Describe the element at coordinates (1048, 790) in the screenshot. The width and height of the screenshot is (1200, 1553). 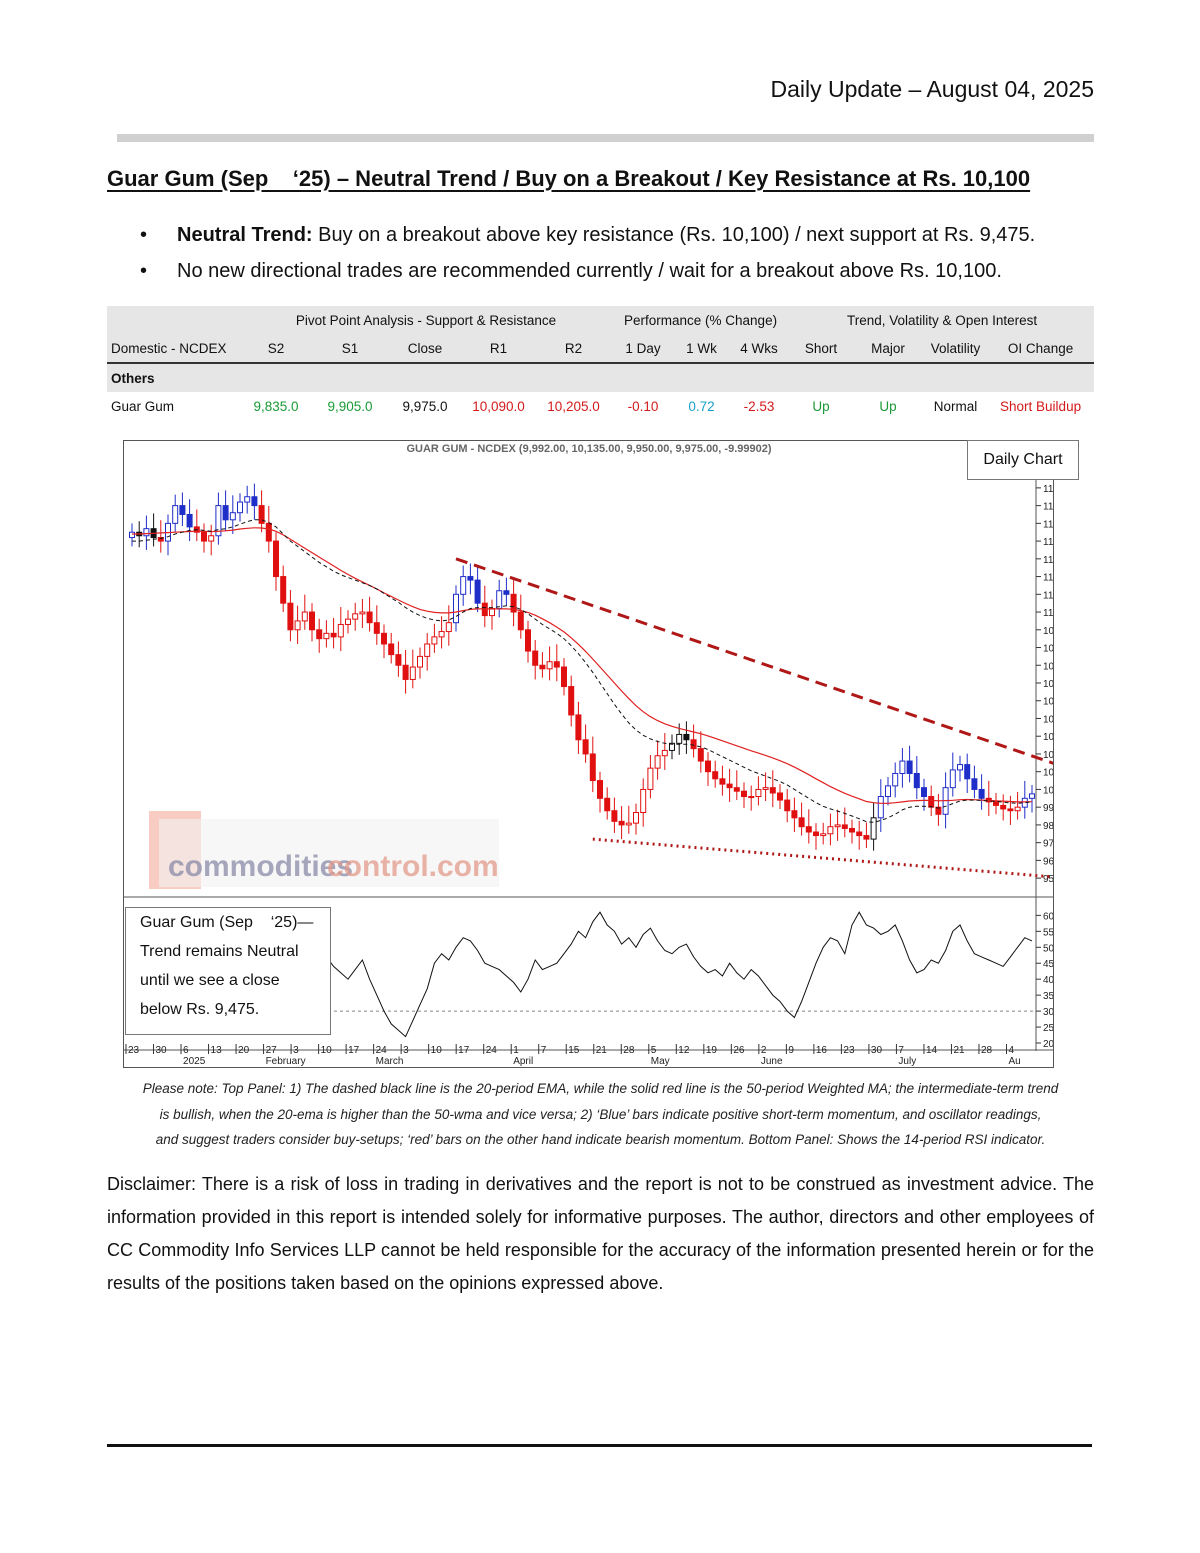
I see `price-tick-label: 10000` at that location.